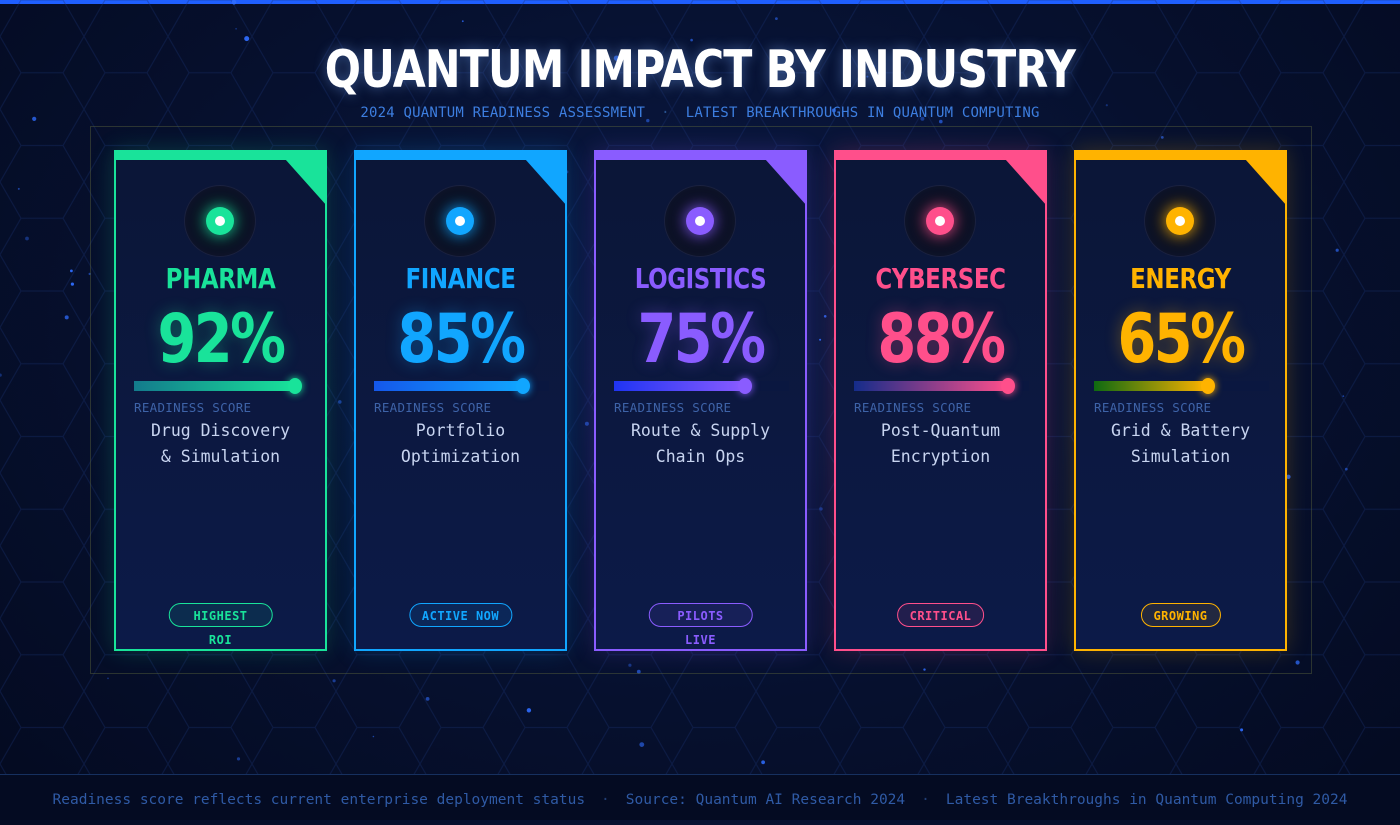 The image size is (1400, 825). Describe the element at coordinates (460, 615) in the screenshot. I see `status-badge: ACTIVE NOW` at that location.